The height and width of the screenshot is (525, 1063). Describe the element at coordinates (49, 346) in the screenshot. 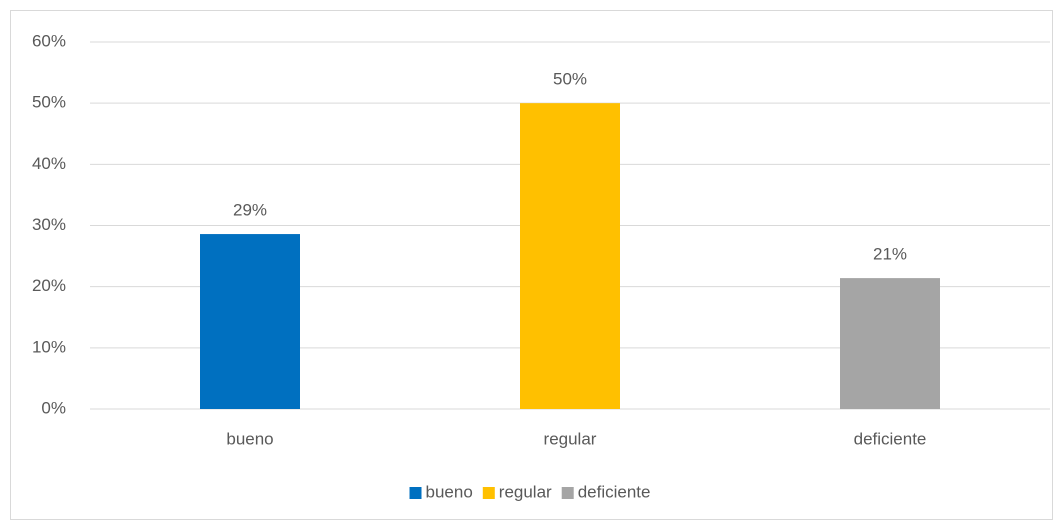

I see `y-tick-label: 10%` at that location.